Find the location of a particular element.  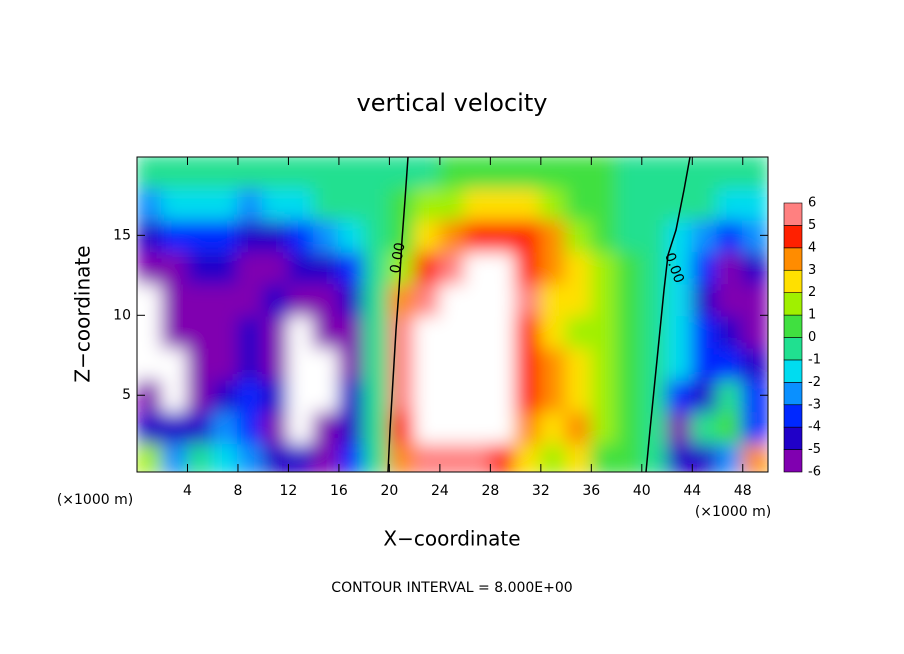

colorbar-label: -3 is located at coordinates (814, 404).